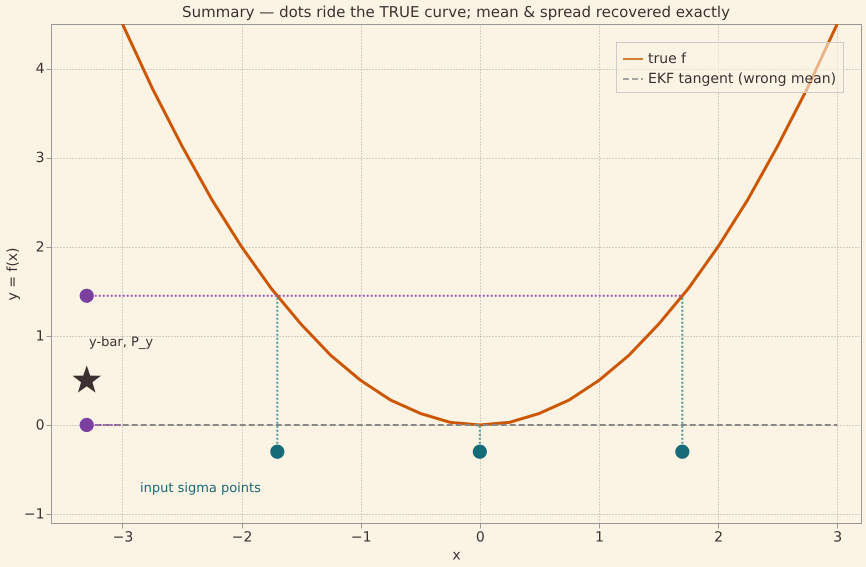 The image size is (866, 567). I want to click on x-tick-label: −3, so click(123, 538).